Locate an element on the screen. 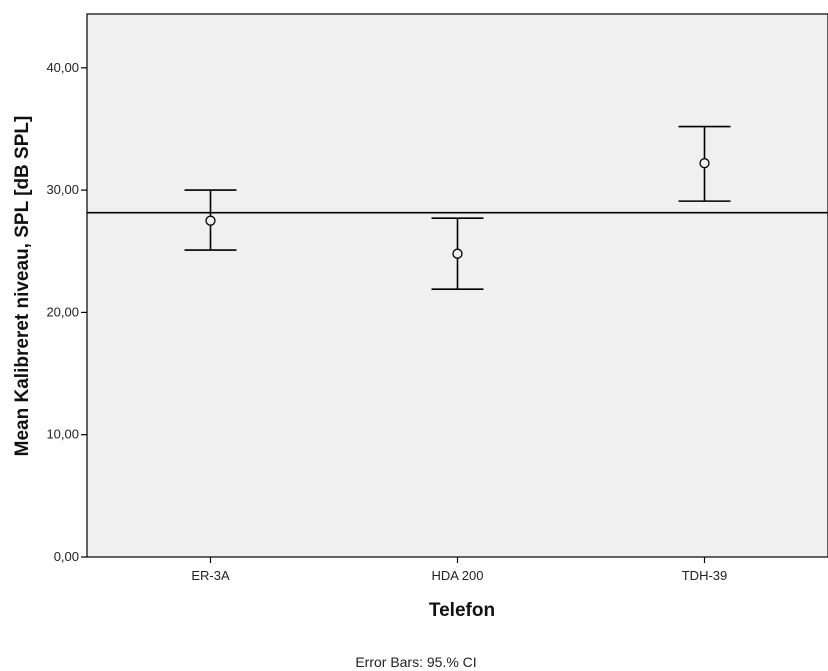 The image size is (828, 671). x-axis: ER-3A HDA 200 TDH-39 is located at coordinates (459, 570).